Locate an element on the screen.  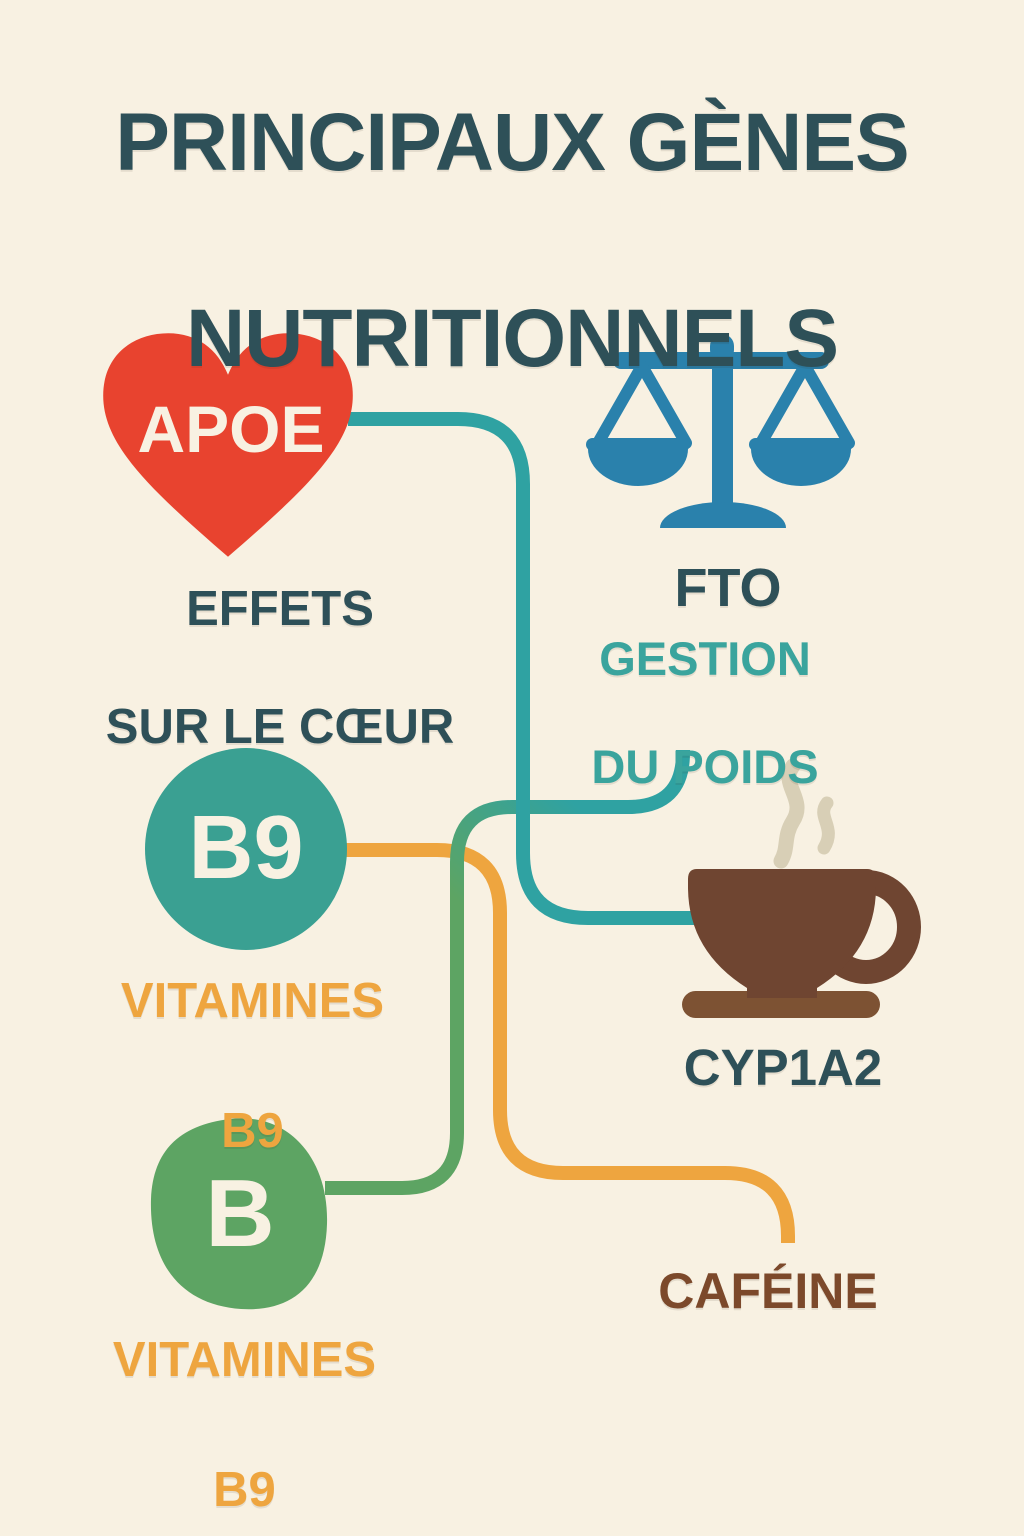
b9-vitamines-line1: VITAMINES is located at coordinates (252, 1001).